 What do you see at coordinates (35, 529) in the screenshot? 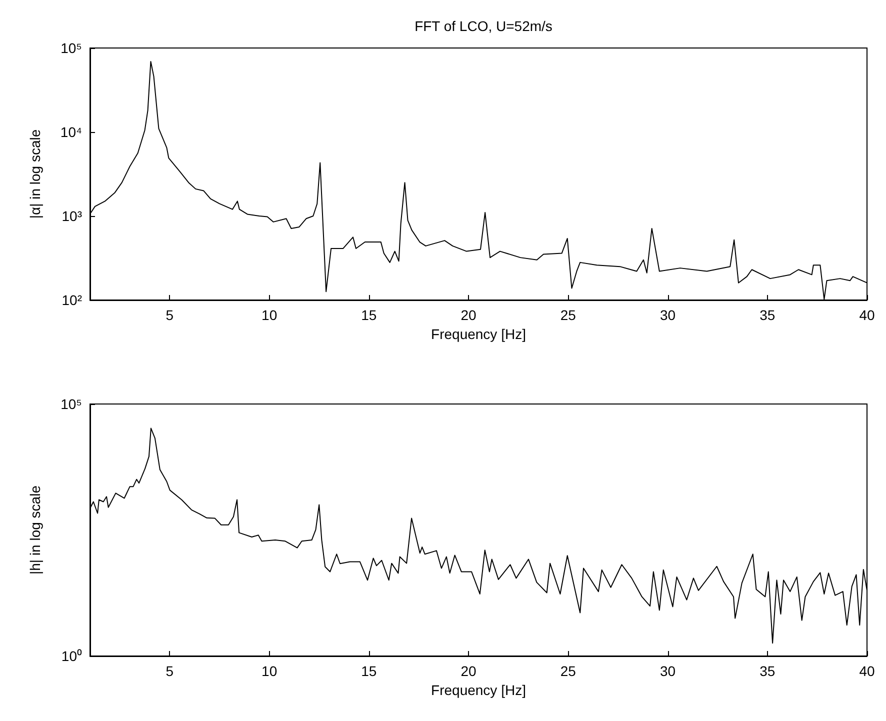
I see `y-axis-title: |h| in log scale` at bounding box center [35, 529].